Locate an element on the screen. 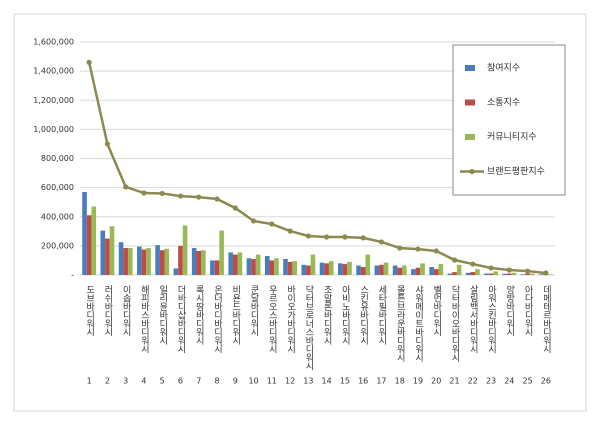  x-tick-label: 스킨유바디워시 is located at coordinates (363, 315).